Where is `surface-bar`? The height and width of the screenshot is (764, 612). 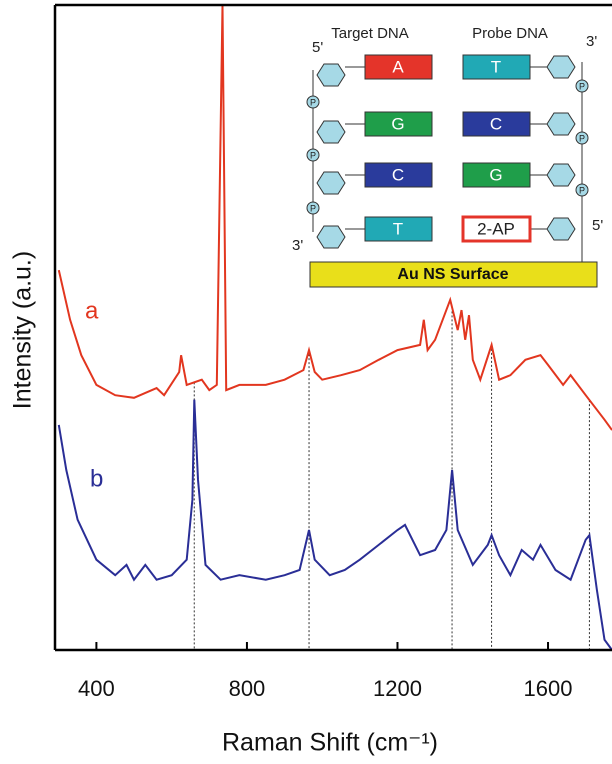
surface-bar is located at coordinates (453, 274).